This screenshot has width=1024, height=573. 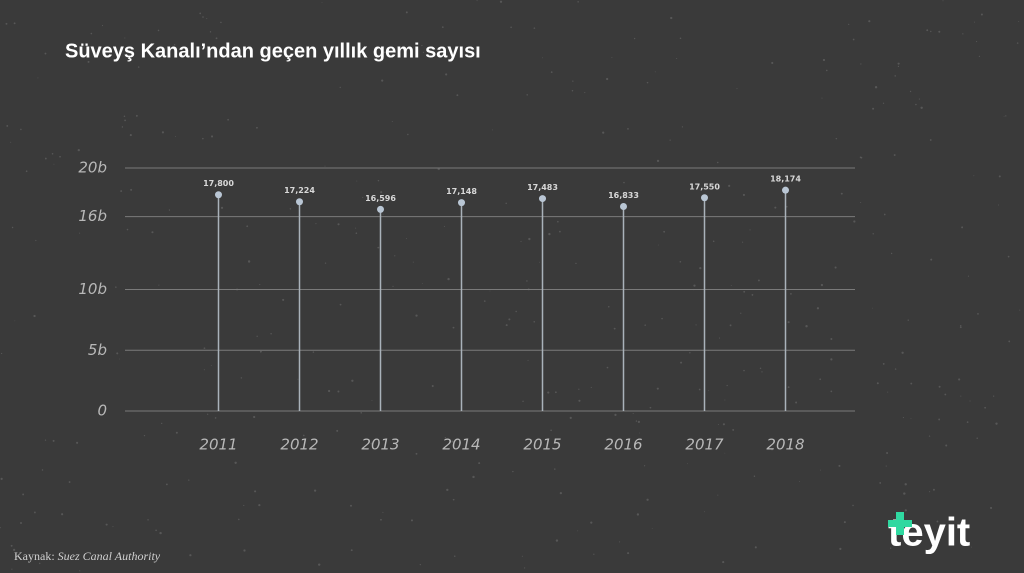 I want to click on x-tick-label: 2012, so click(x=299, y=445).